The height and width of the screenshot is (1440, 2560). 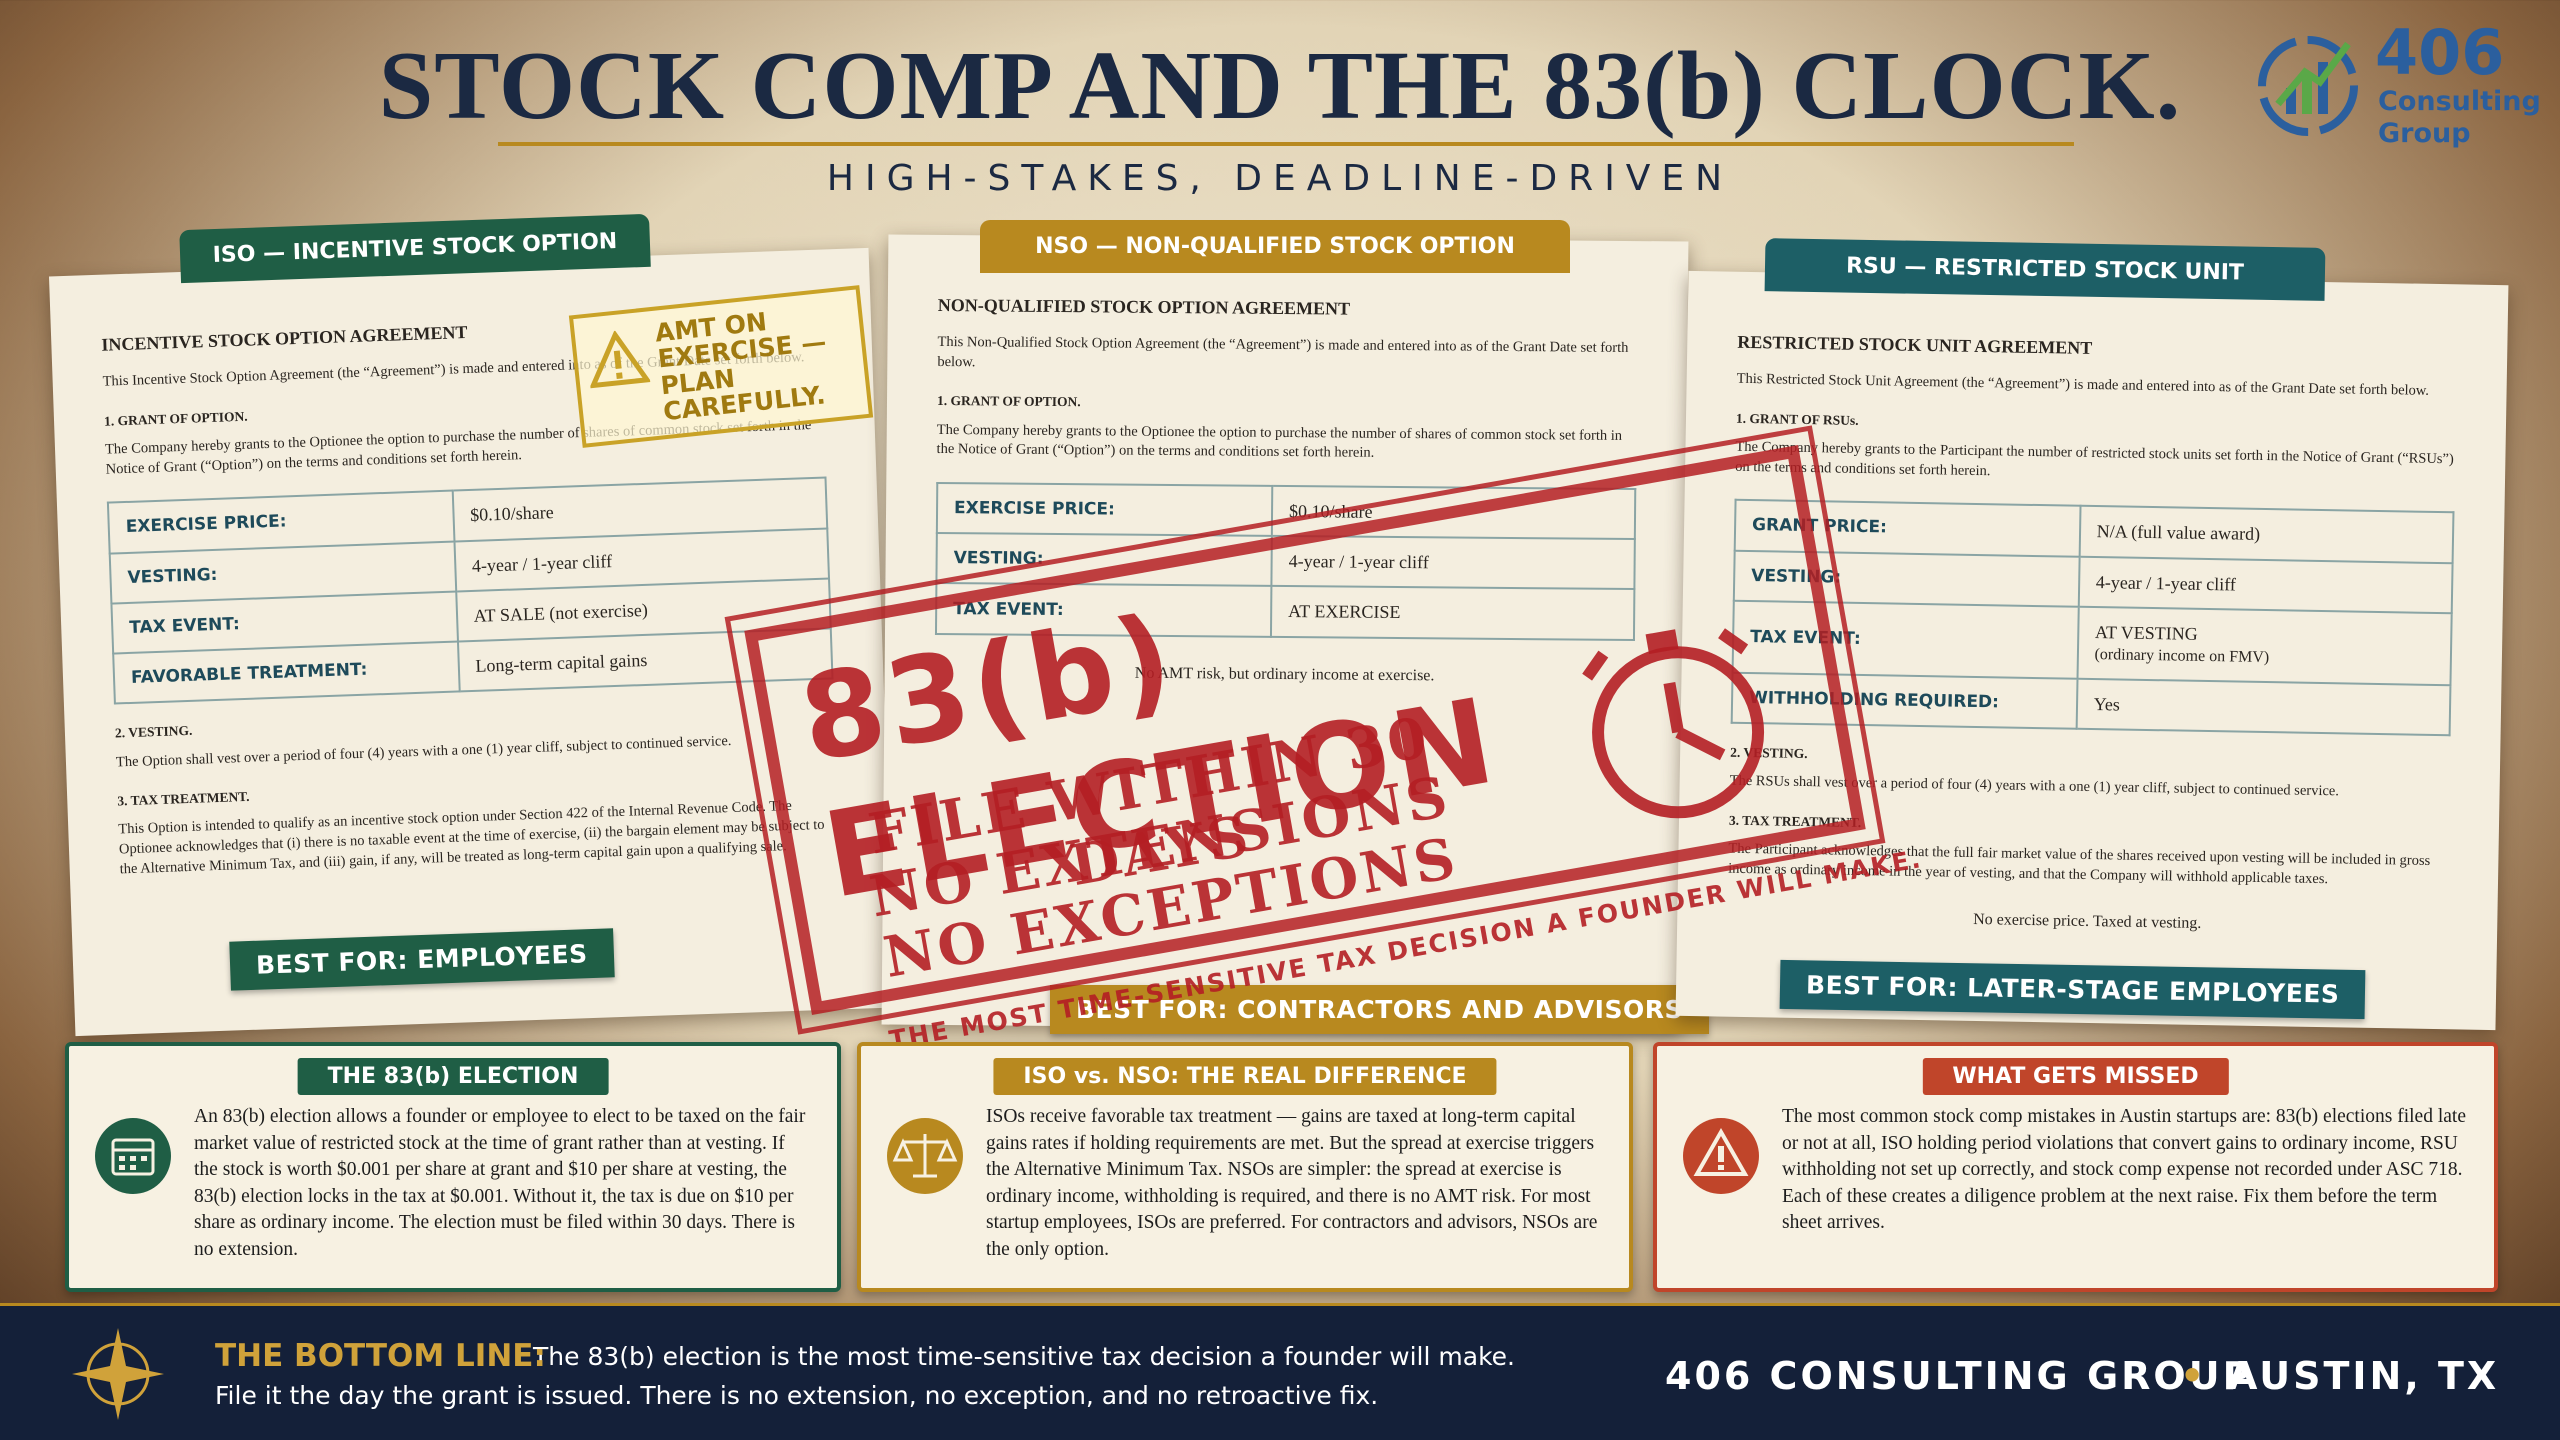 I want to click on document-note: No exercise price. Taxed at vesting., so click(x=2087, y=922).